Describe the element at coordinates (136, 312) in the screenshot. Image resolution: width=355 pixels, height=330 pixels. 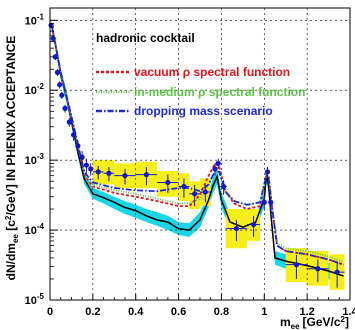
I see `x-tick-label-2: 0.4` at that location.